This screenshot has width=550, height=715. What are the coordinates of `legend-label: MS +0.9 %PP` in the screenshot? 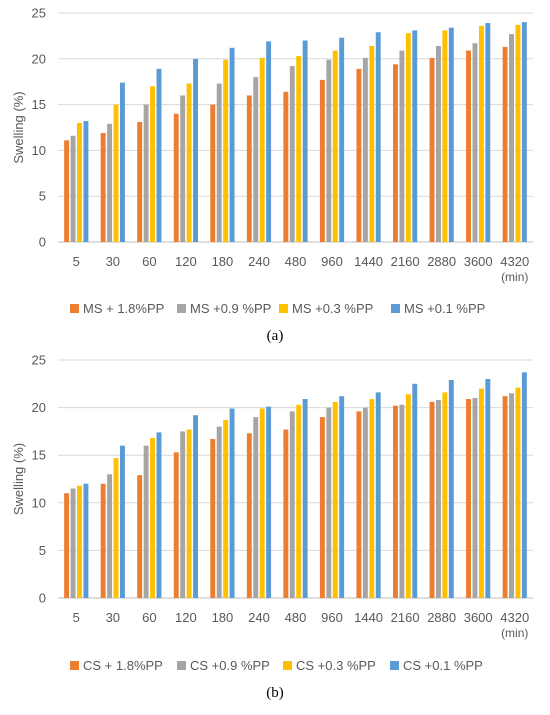 It's located at (230, 308).